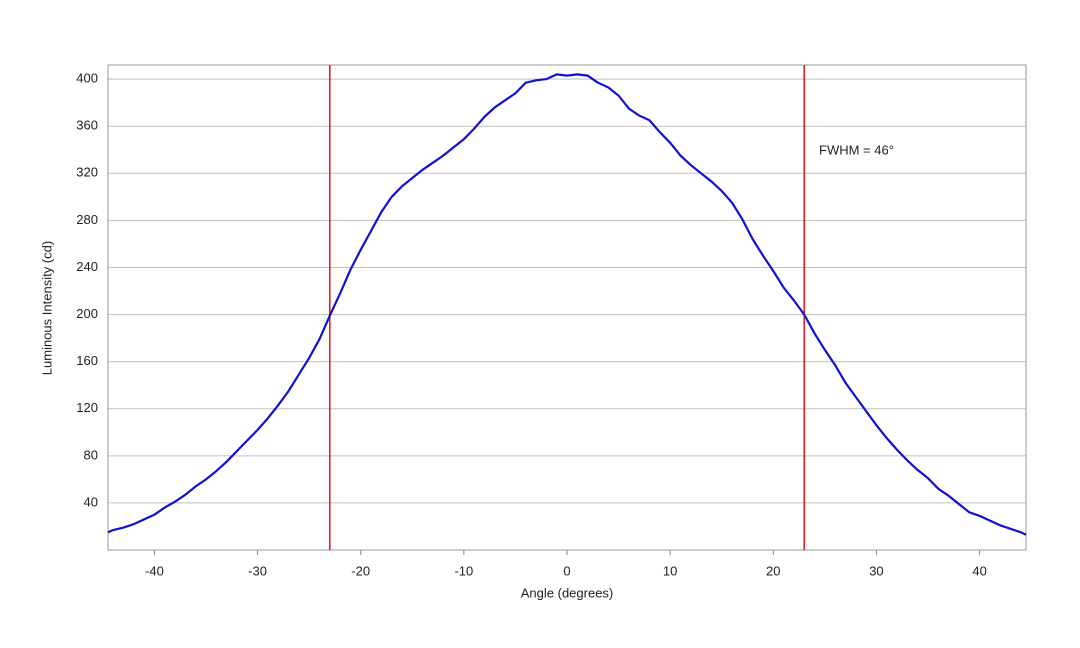 The width and height of the screenshot is (1080, 648). Describe the element at coordinates (566, 570) in the screenshot. I see `x-tick-label: 0` at that location.